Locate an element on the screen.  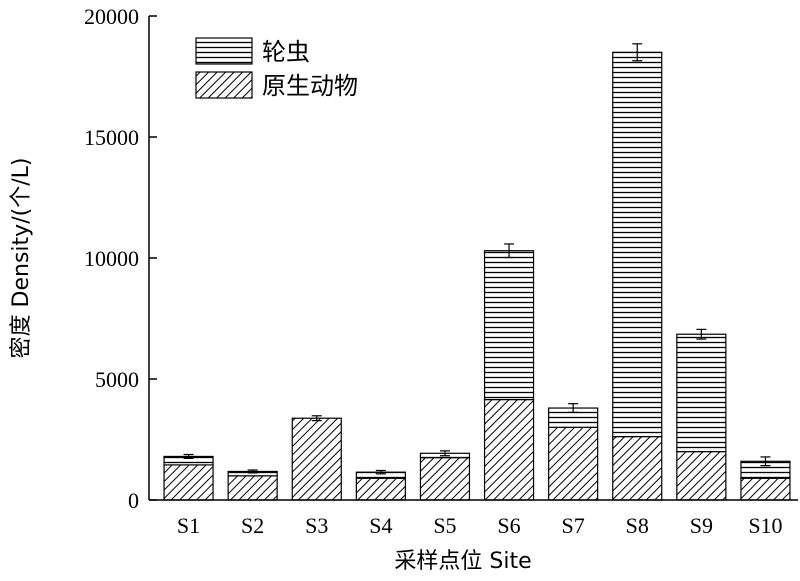
bar-segment-S6-rotifer is located at coordinates (509, 325).